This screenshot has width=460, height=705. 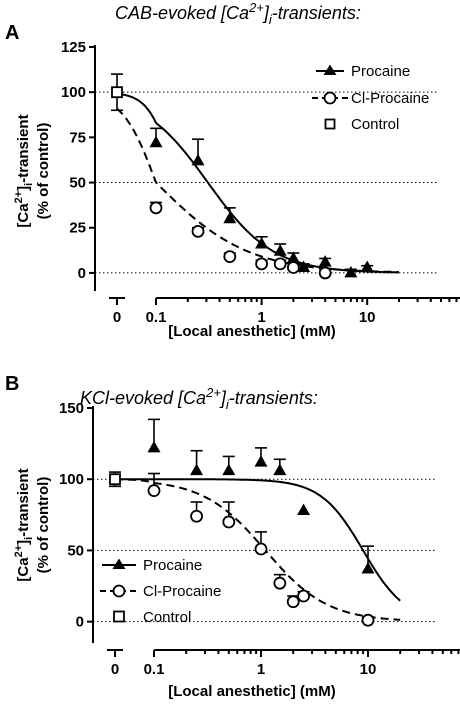 I want to click on panel-b-y-axis-title: [Ca2+]i-transient (% of control), so click(x=32, y=524).